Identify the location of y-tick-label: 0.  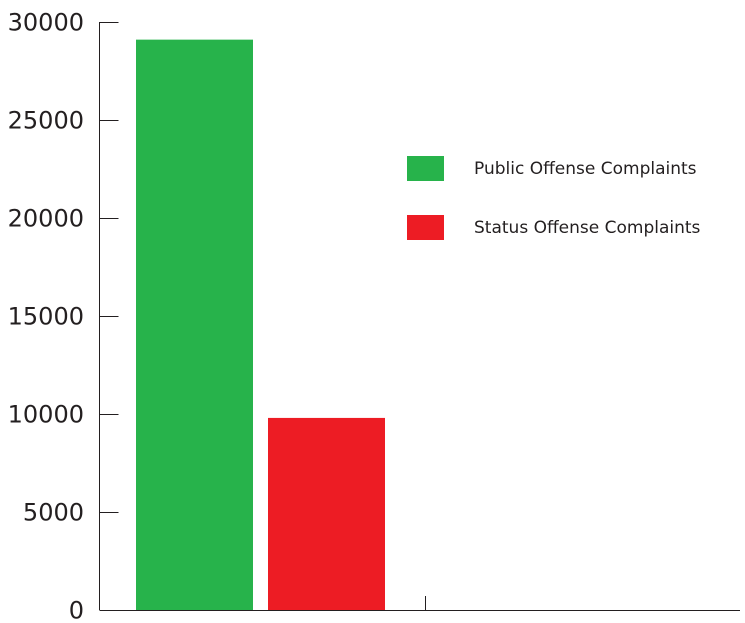
(76, 610).